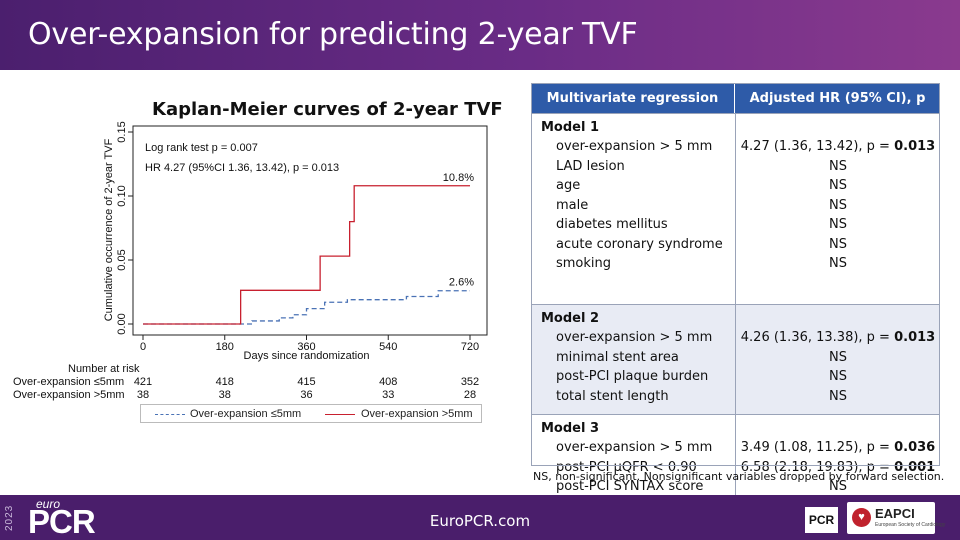 This screenshot has width=960, height=540. I want to click on table-row: acute coronary syndrome NS, so click(735, 247).